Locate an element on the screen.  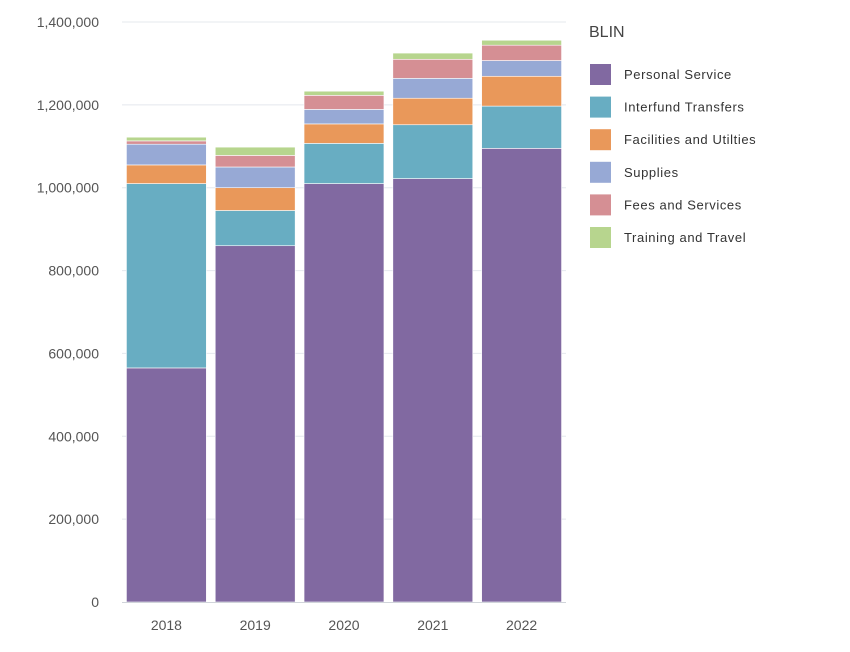
y-tick-label: 1,200,000 is located at coordinates (68, 105).